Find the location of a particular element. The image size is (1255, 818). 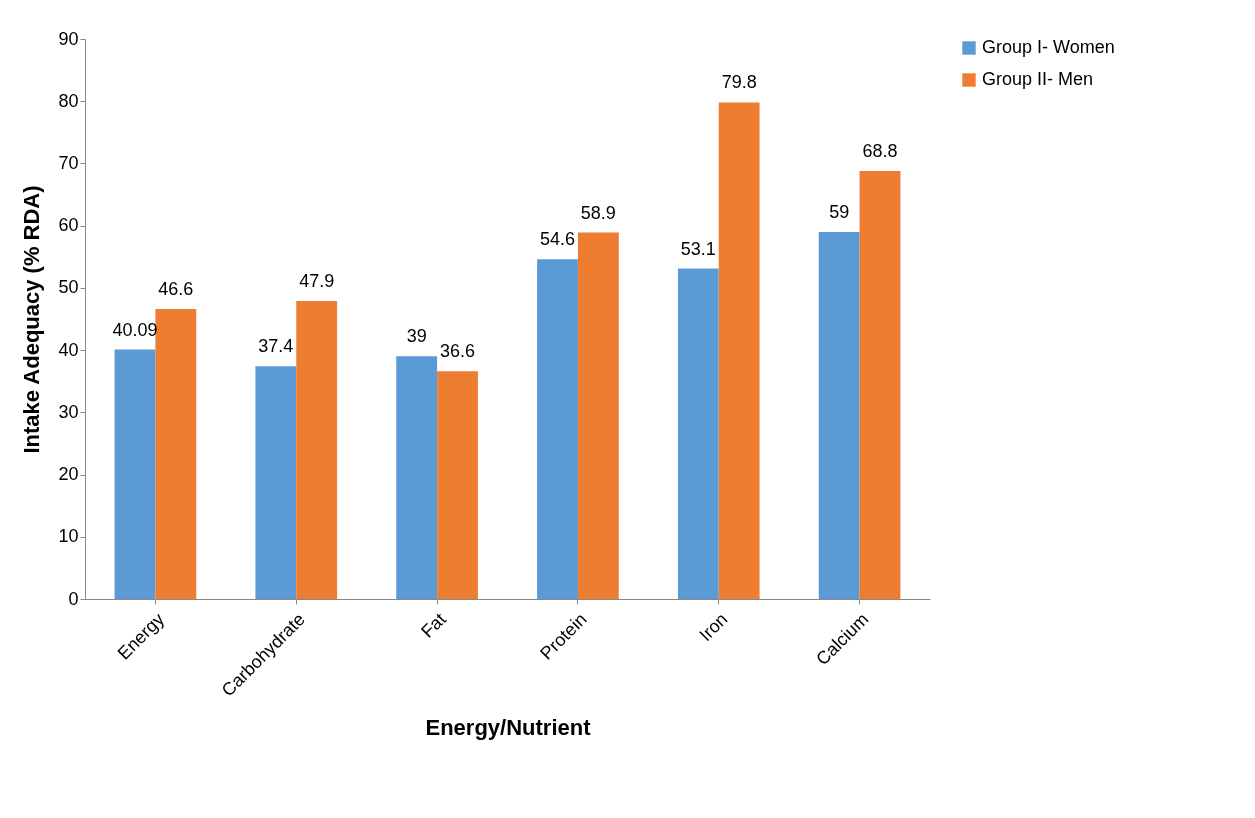

y-tick-label: 80 is located at coordinates (68, 100).